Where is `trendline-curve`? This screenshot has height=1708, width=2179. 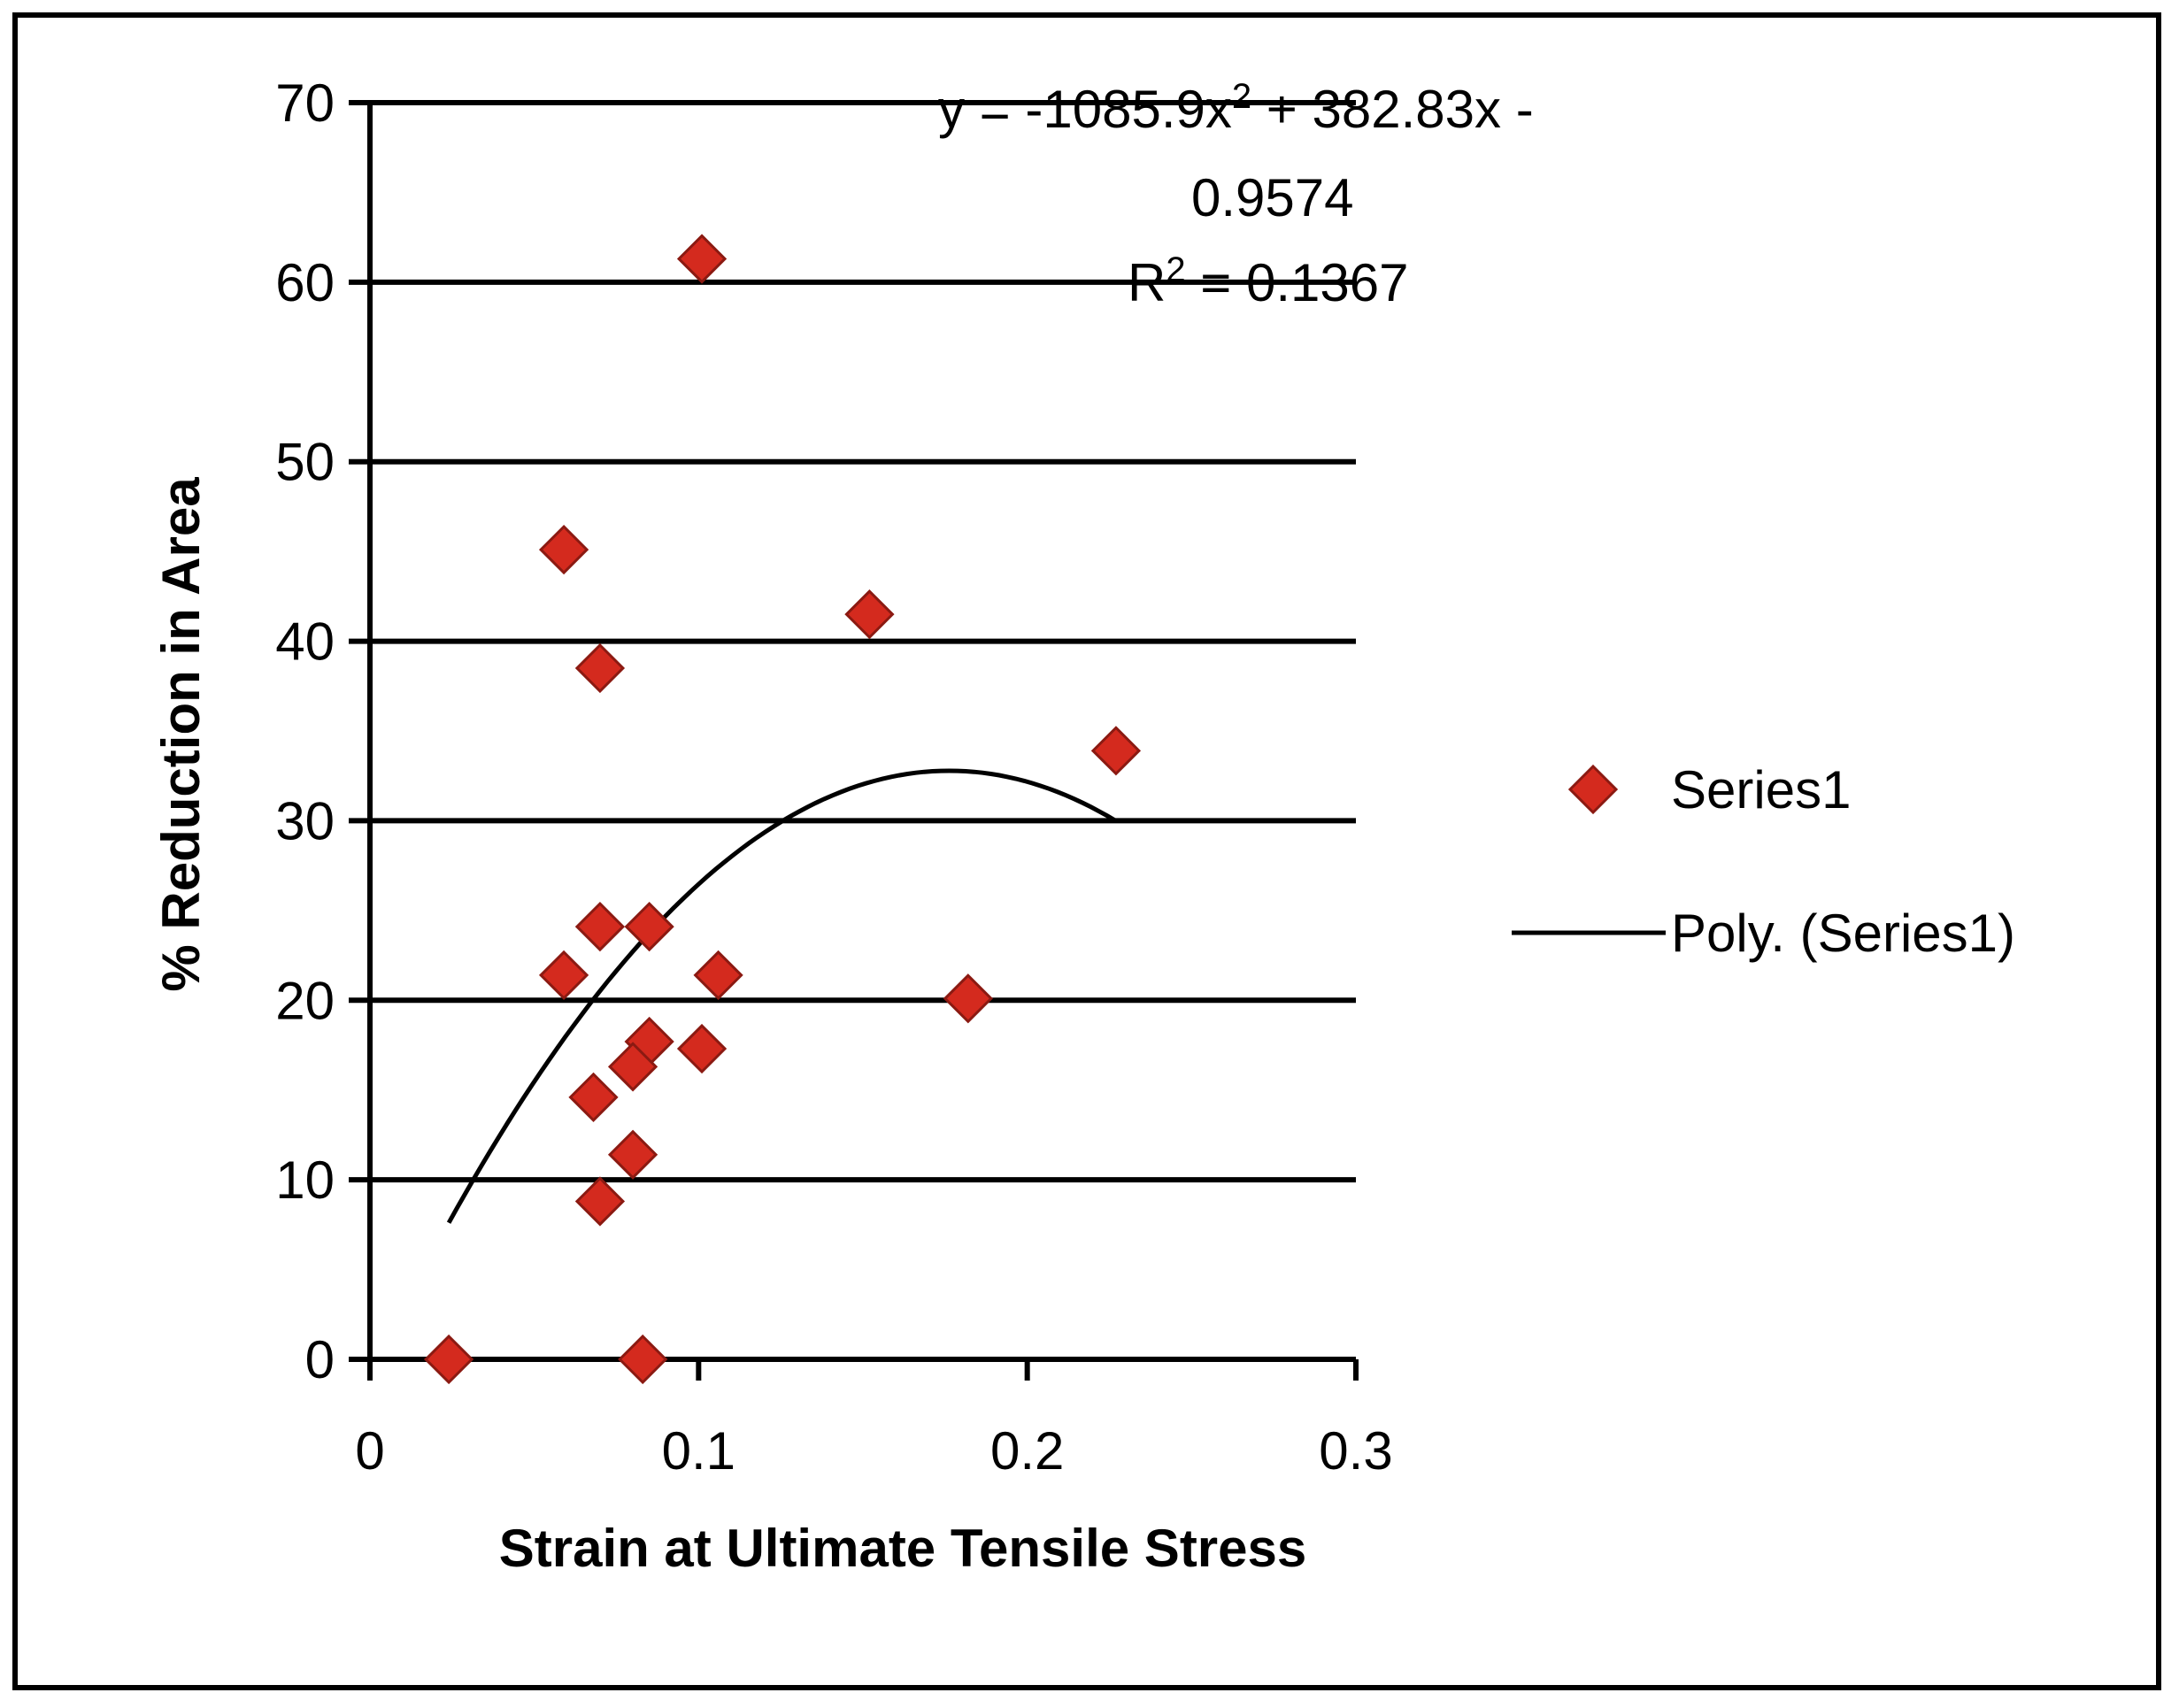 trendline-curve is located at coordinates (782, 996).